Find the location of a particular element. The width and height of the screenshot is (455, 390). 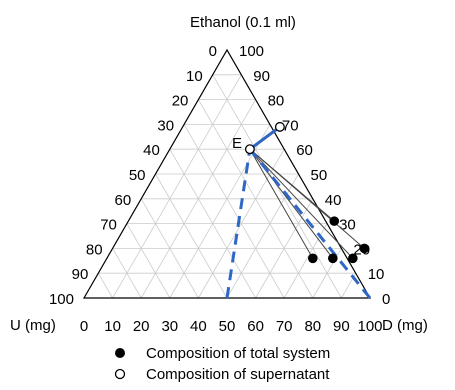

tick-bottom-60: 60 is located at coordinates (255, 326).